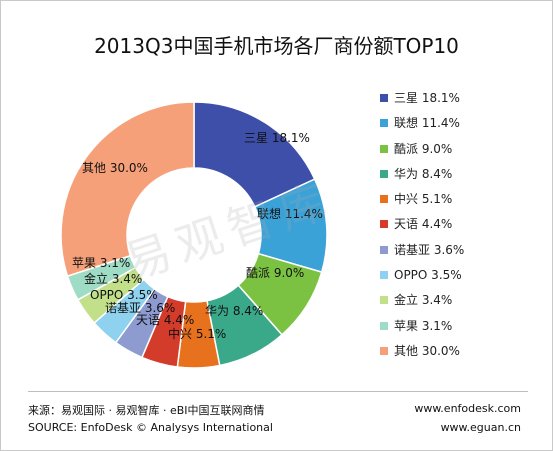 The image size is (553, 451). Describe the element at coordinates (427, 98) in the screenshot. I see `legend-label: 三星 18.1%` at that location.